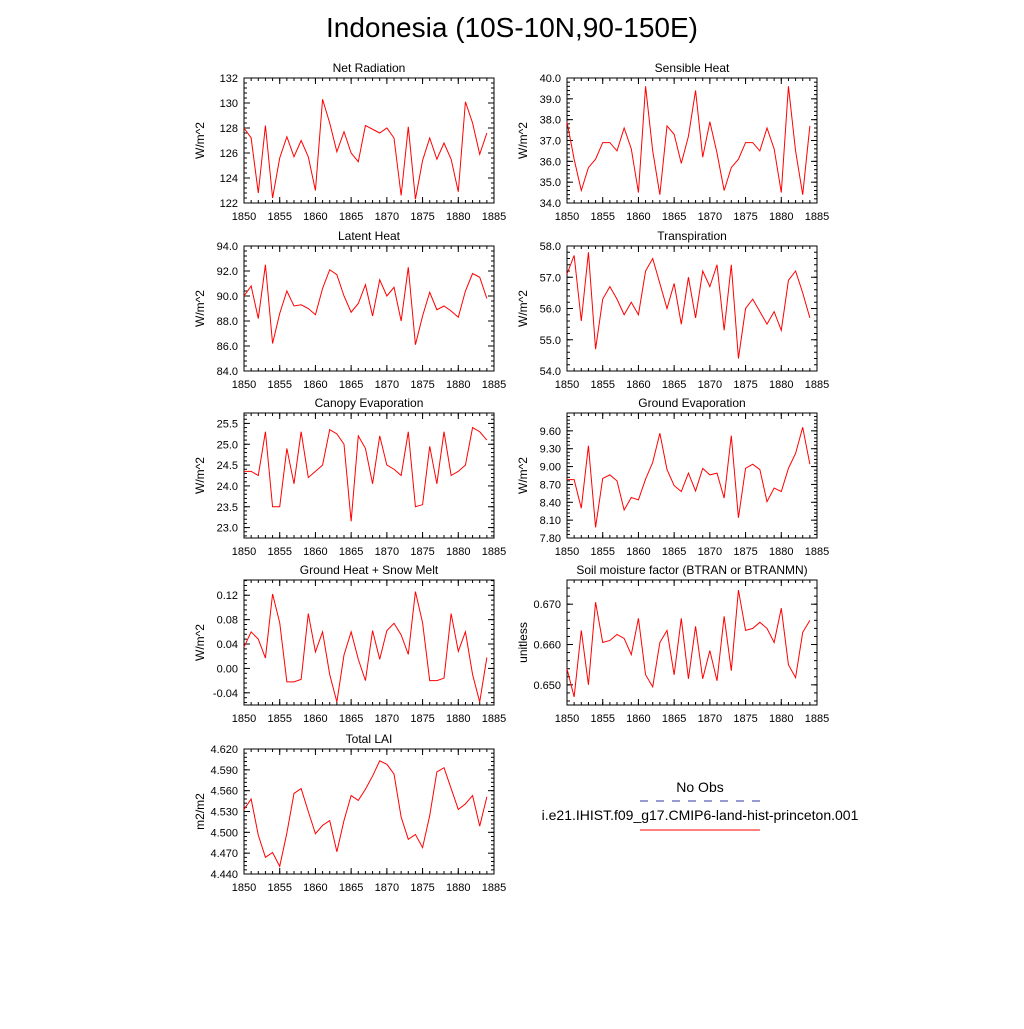 The width and height of the screenshot is (1024, 1029). I want to click on y-axis-label: m2/m2, so click(200, 811).